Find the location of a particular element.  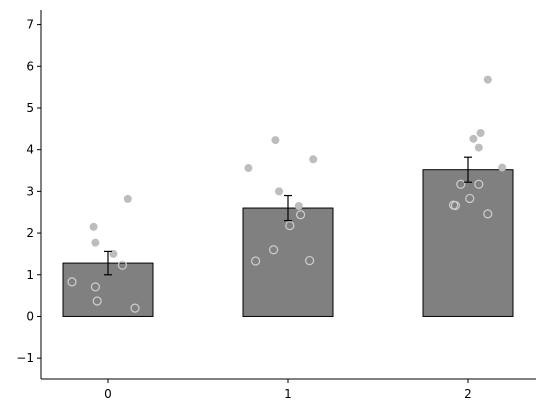

y-tick-label: 0 is located at coordinates (30, 316).